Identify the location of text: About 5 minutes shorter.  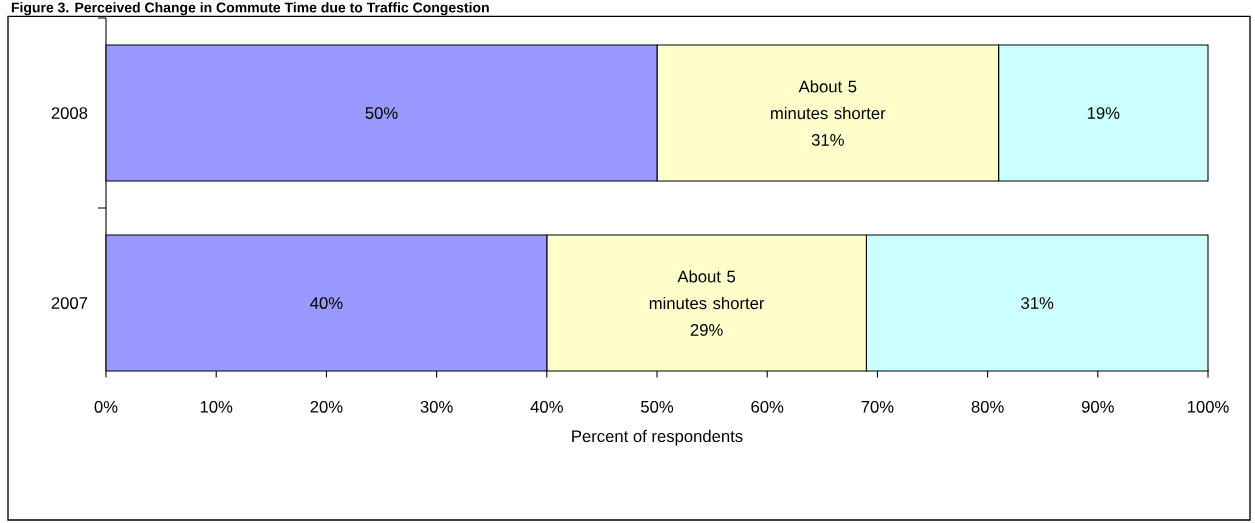
(707, 290).